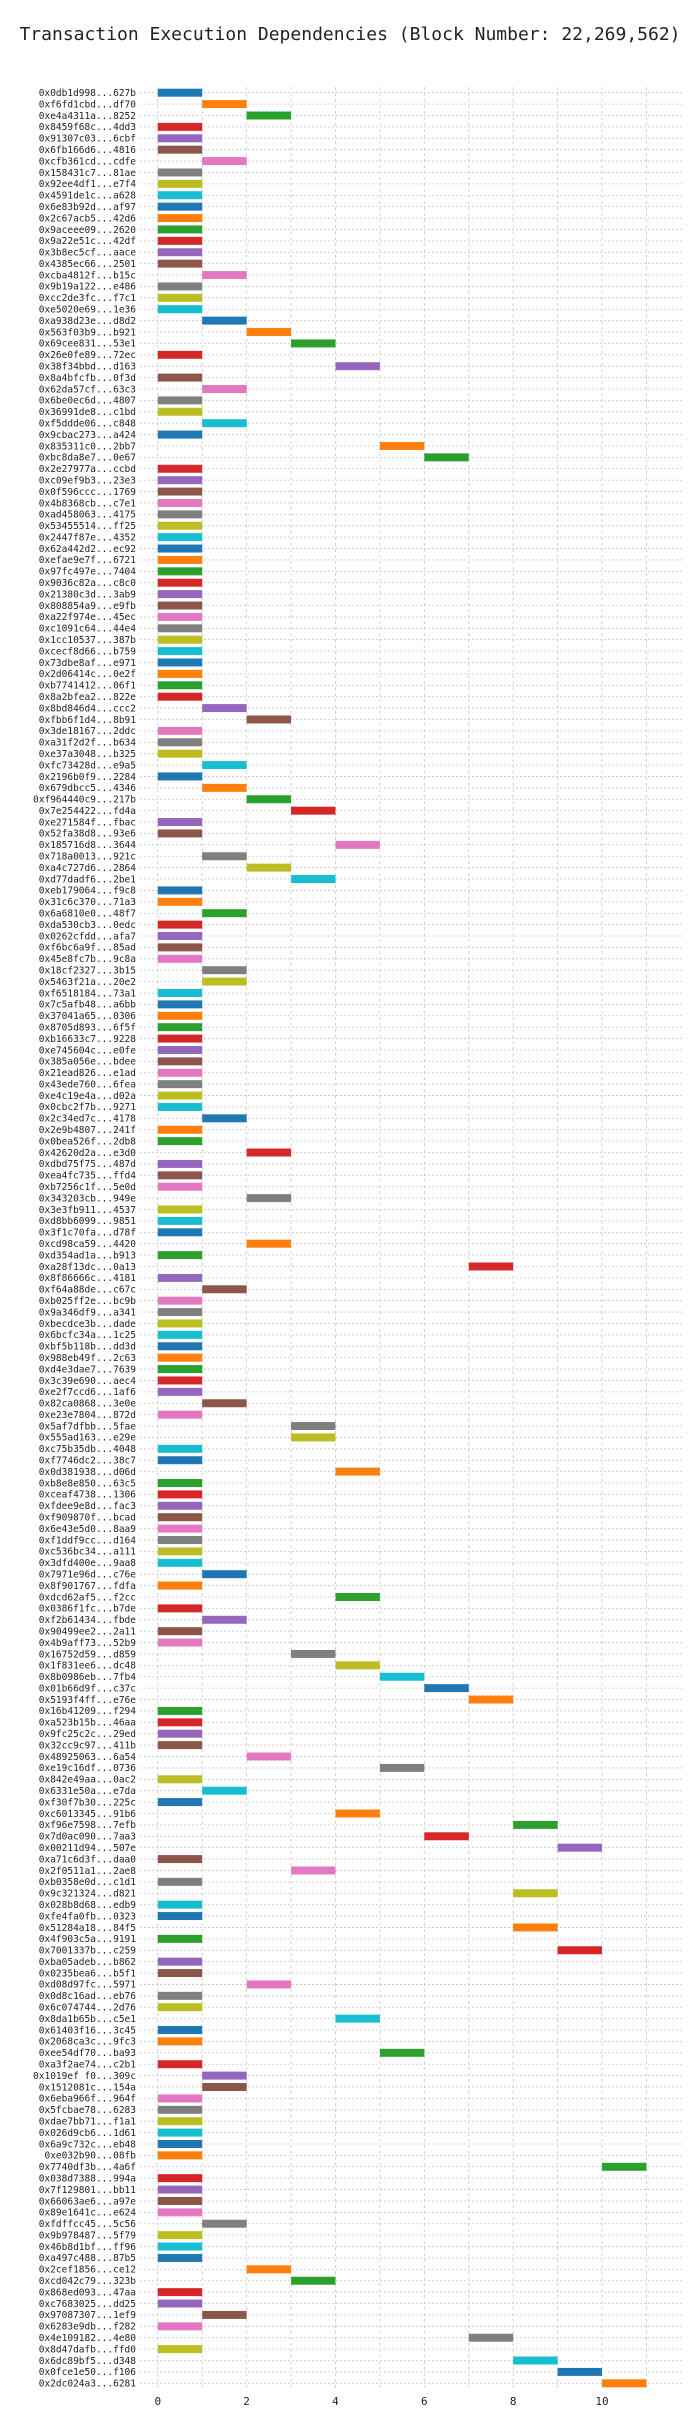  What do you see at coordinates (87, 2178) in the screenshot?
I see `y-tick-label: 0x038d7388...994a` at bounding box center [87, 2178].